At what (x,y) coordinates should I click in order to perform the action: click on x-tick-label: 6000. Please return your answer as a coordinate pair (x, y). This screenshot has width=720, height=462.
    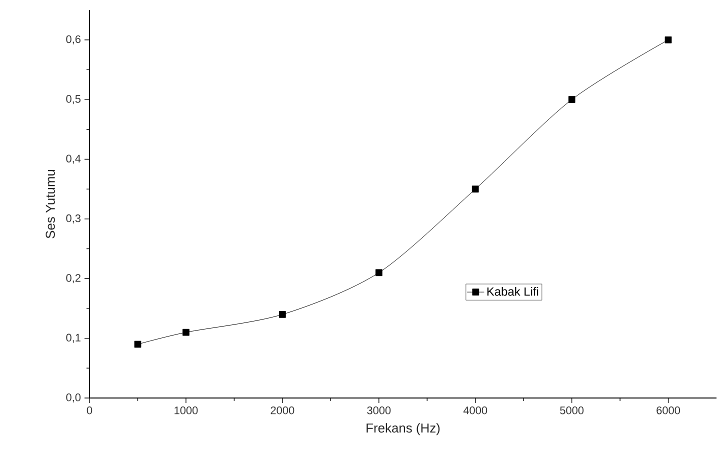
    Looking at the image, I should click on (668, 410).